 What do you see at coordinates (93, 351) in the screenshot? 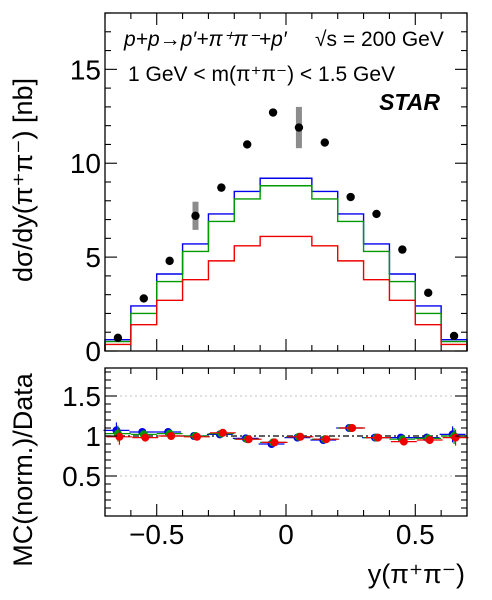
I see `y-tick-label: 0` at bounding box center [93, 351].